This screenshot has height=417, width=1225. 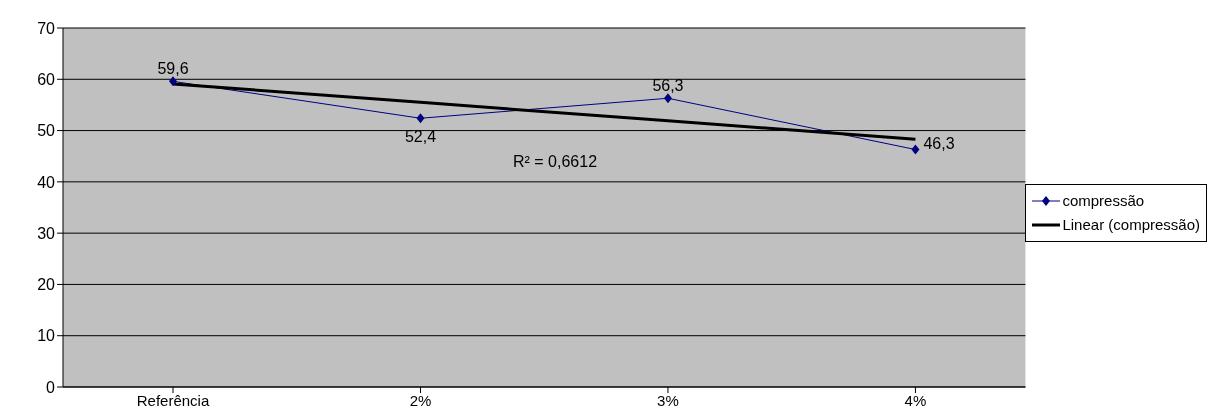 I want to click on x-tick-label: Referência, so click(x=173, y=400).